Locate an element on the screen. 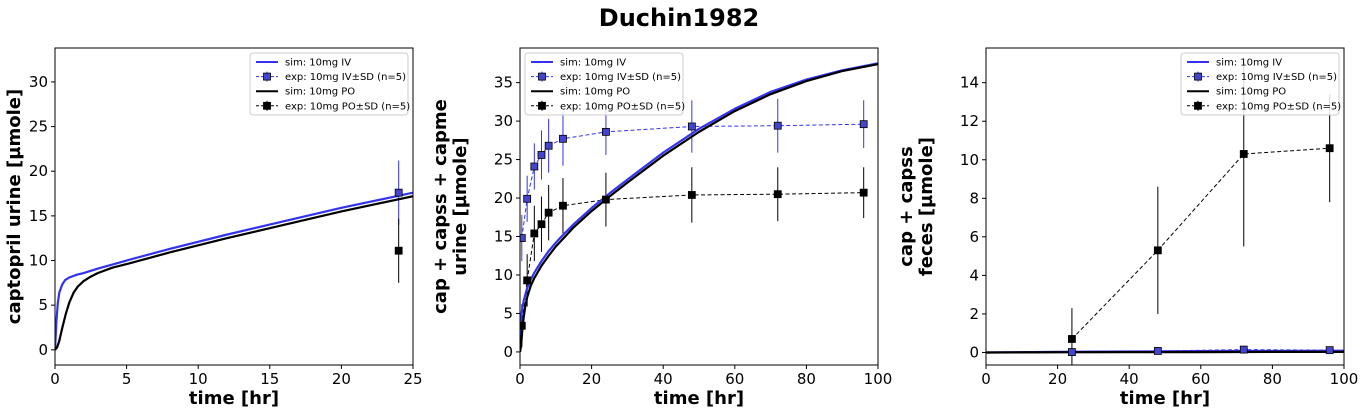 This screenshot has width=1365, height=415. legend-box is located at coordinates (329, 84).